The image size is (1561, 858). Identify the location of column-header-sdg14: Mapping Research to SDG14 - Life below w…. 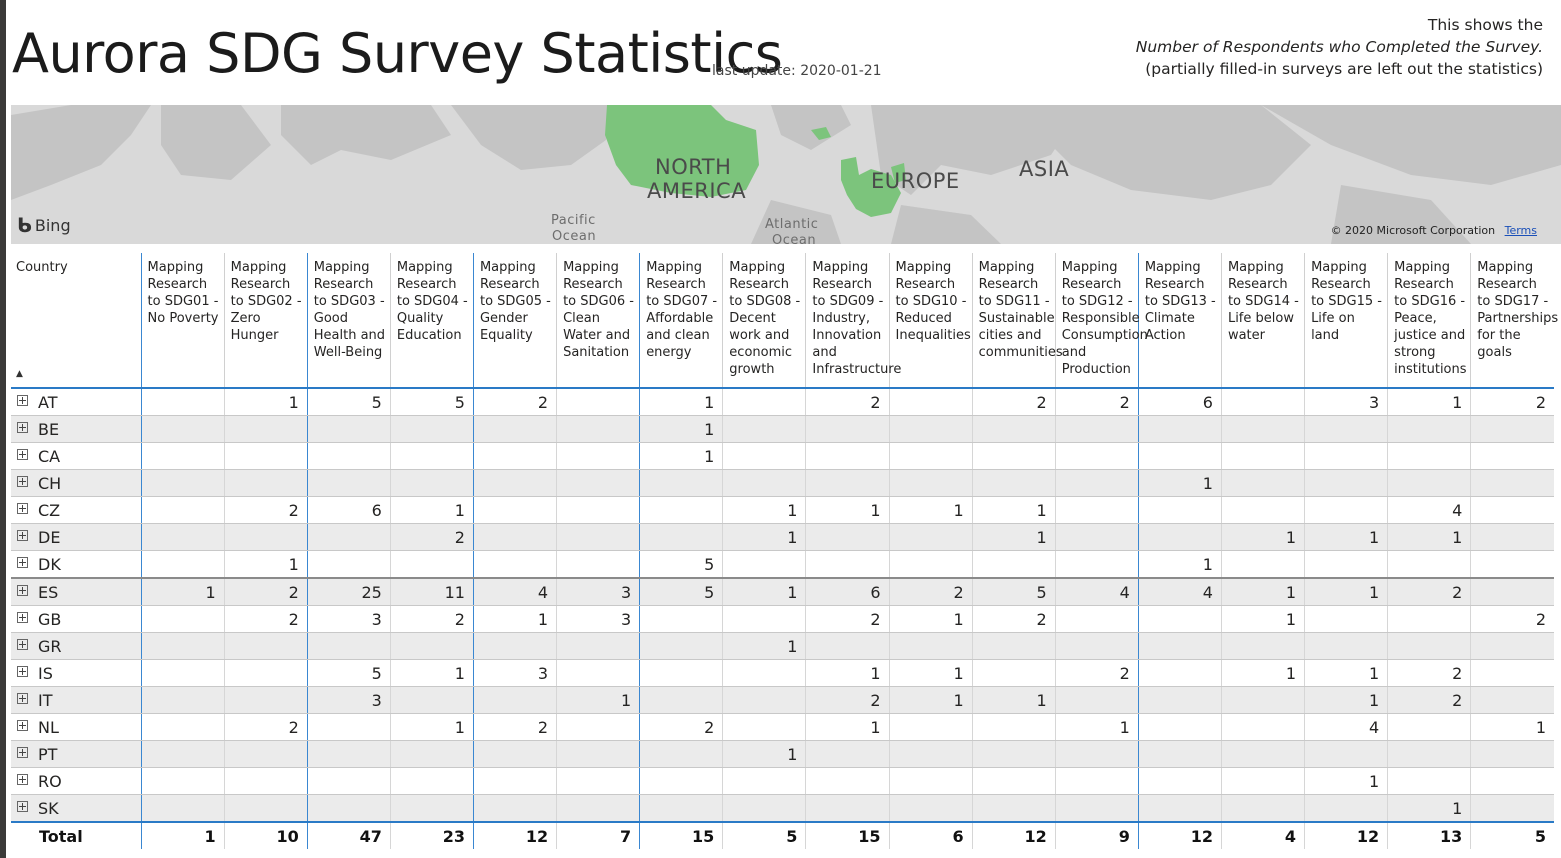
(1262, 320).